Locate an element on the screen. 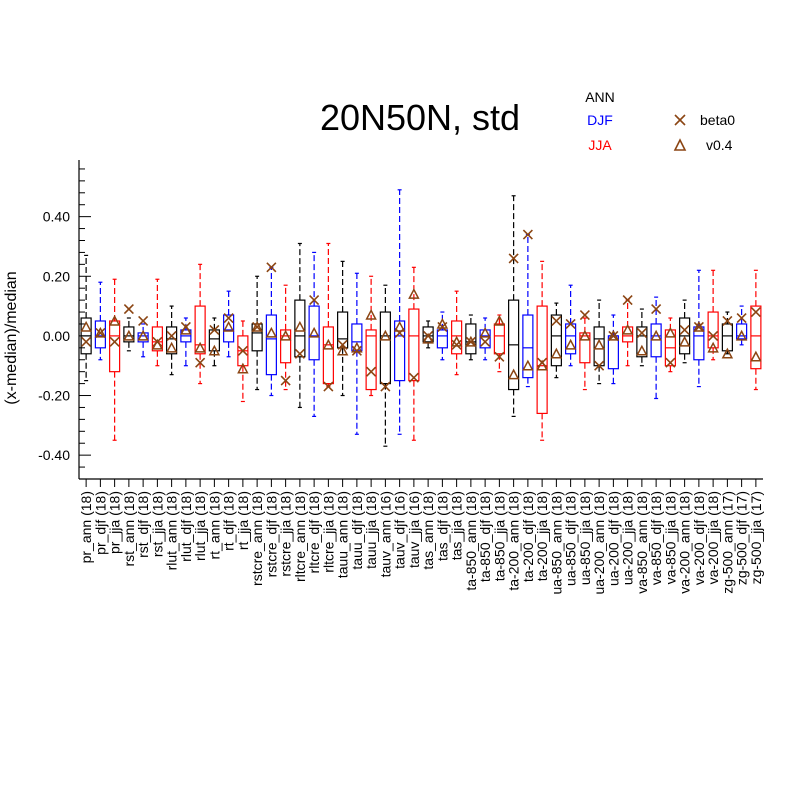 The height and width of the screenshot is (805, 800). x-tick-label: tauv_ann (16) is located at coordinates (385, 534).